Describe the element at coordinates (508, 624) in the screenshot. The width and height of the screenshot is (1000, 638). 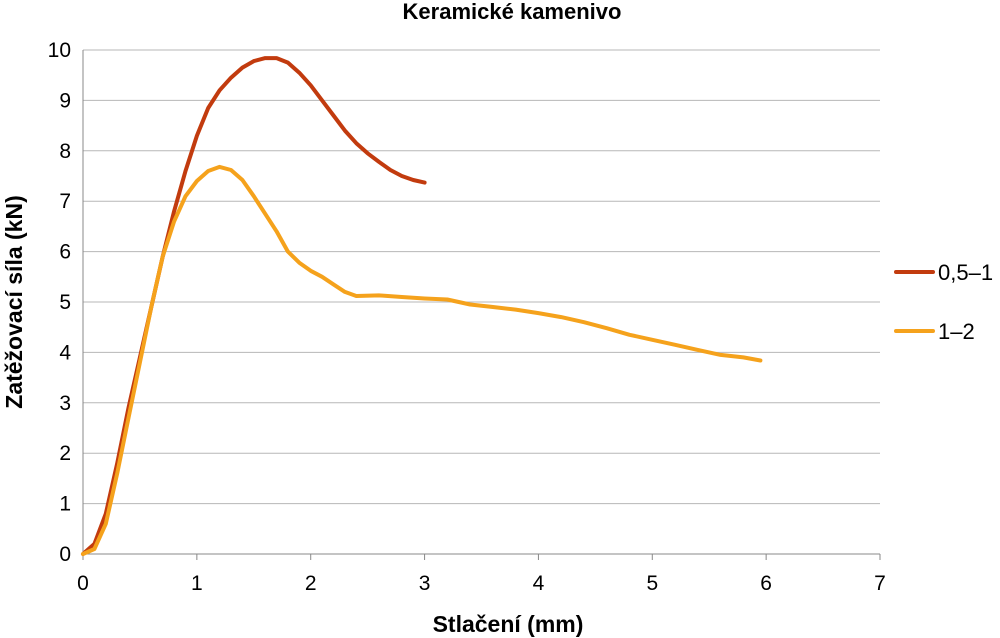
I see `x-axis-title: Stlačení (mm)` at that location.